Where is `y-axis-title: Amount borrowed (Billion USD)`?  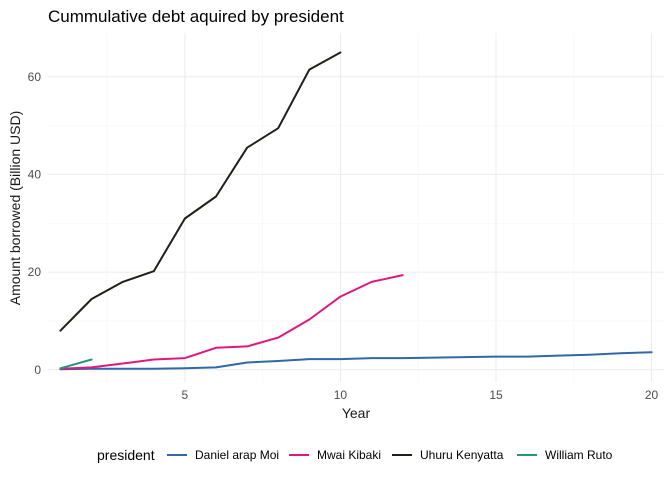 y-axis-title: Amount borrowed (Billion USD) is located at coordinates (15, 208).